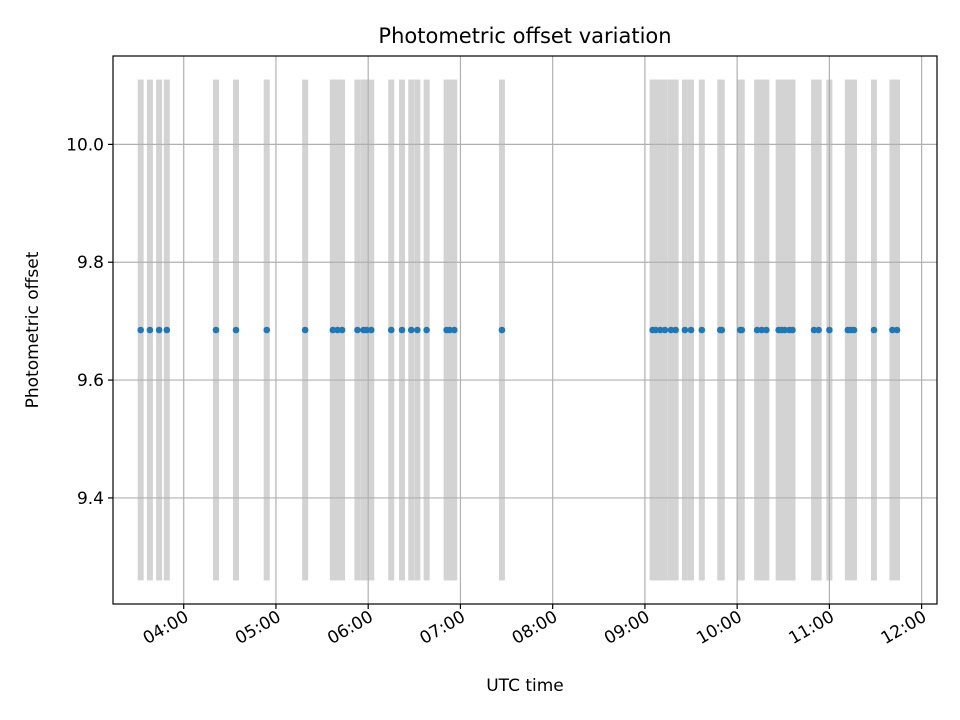  I want to click on x-tick-label: 04:00, so click(166, 628).